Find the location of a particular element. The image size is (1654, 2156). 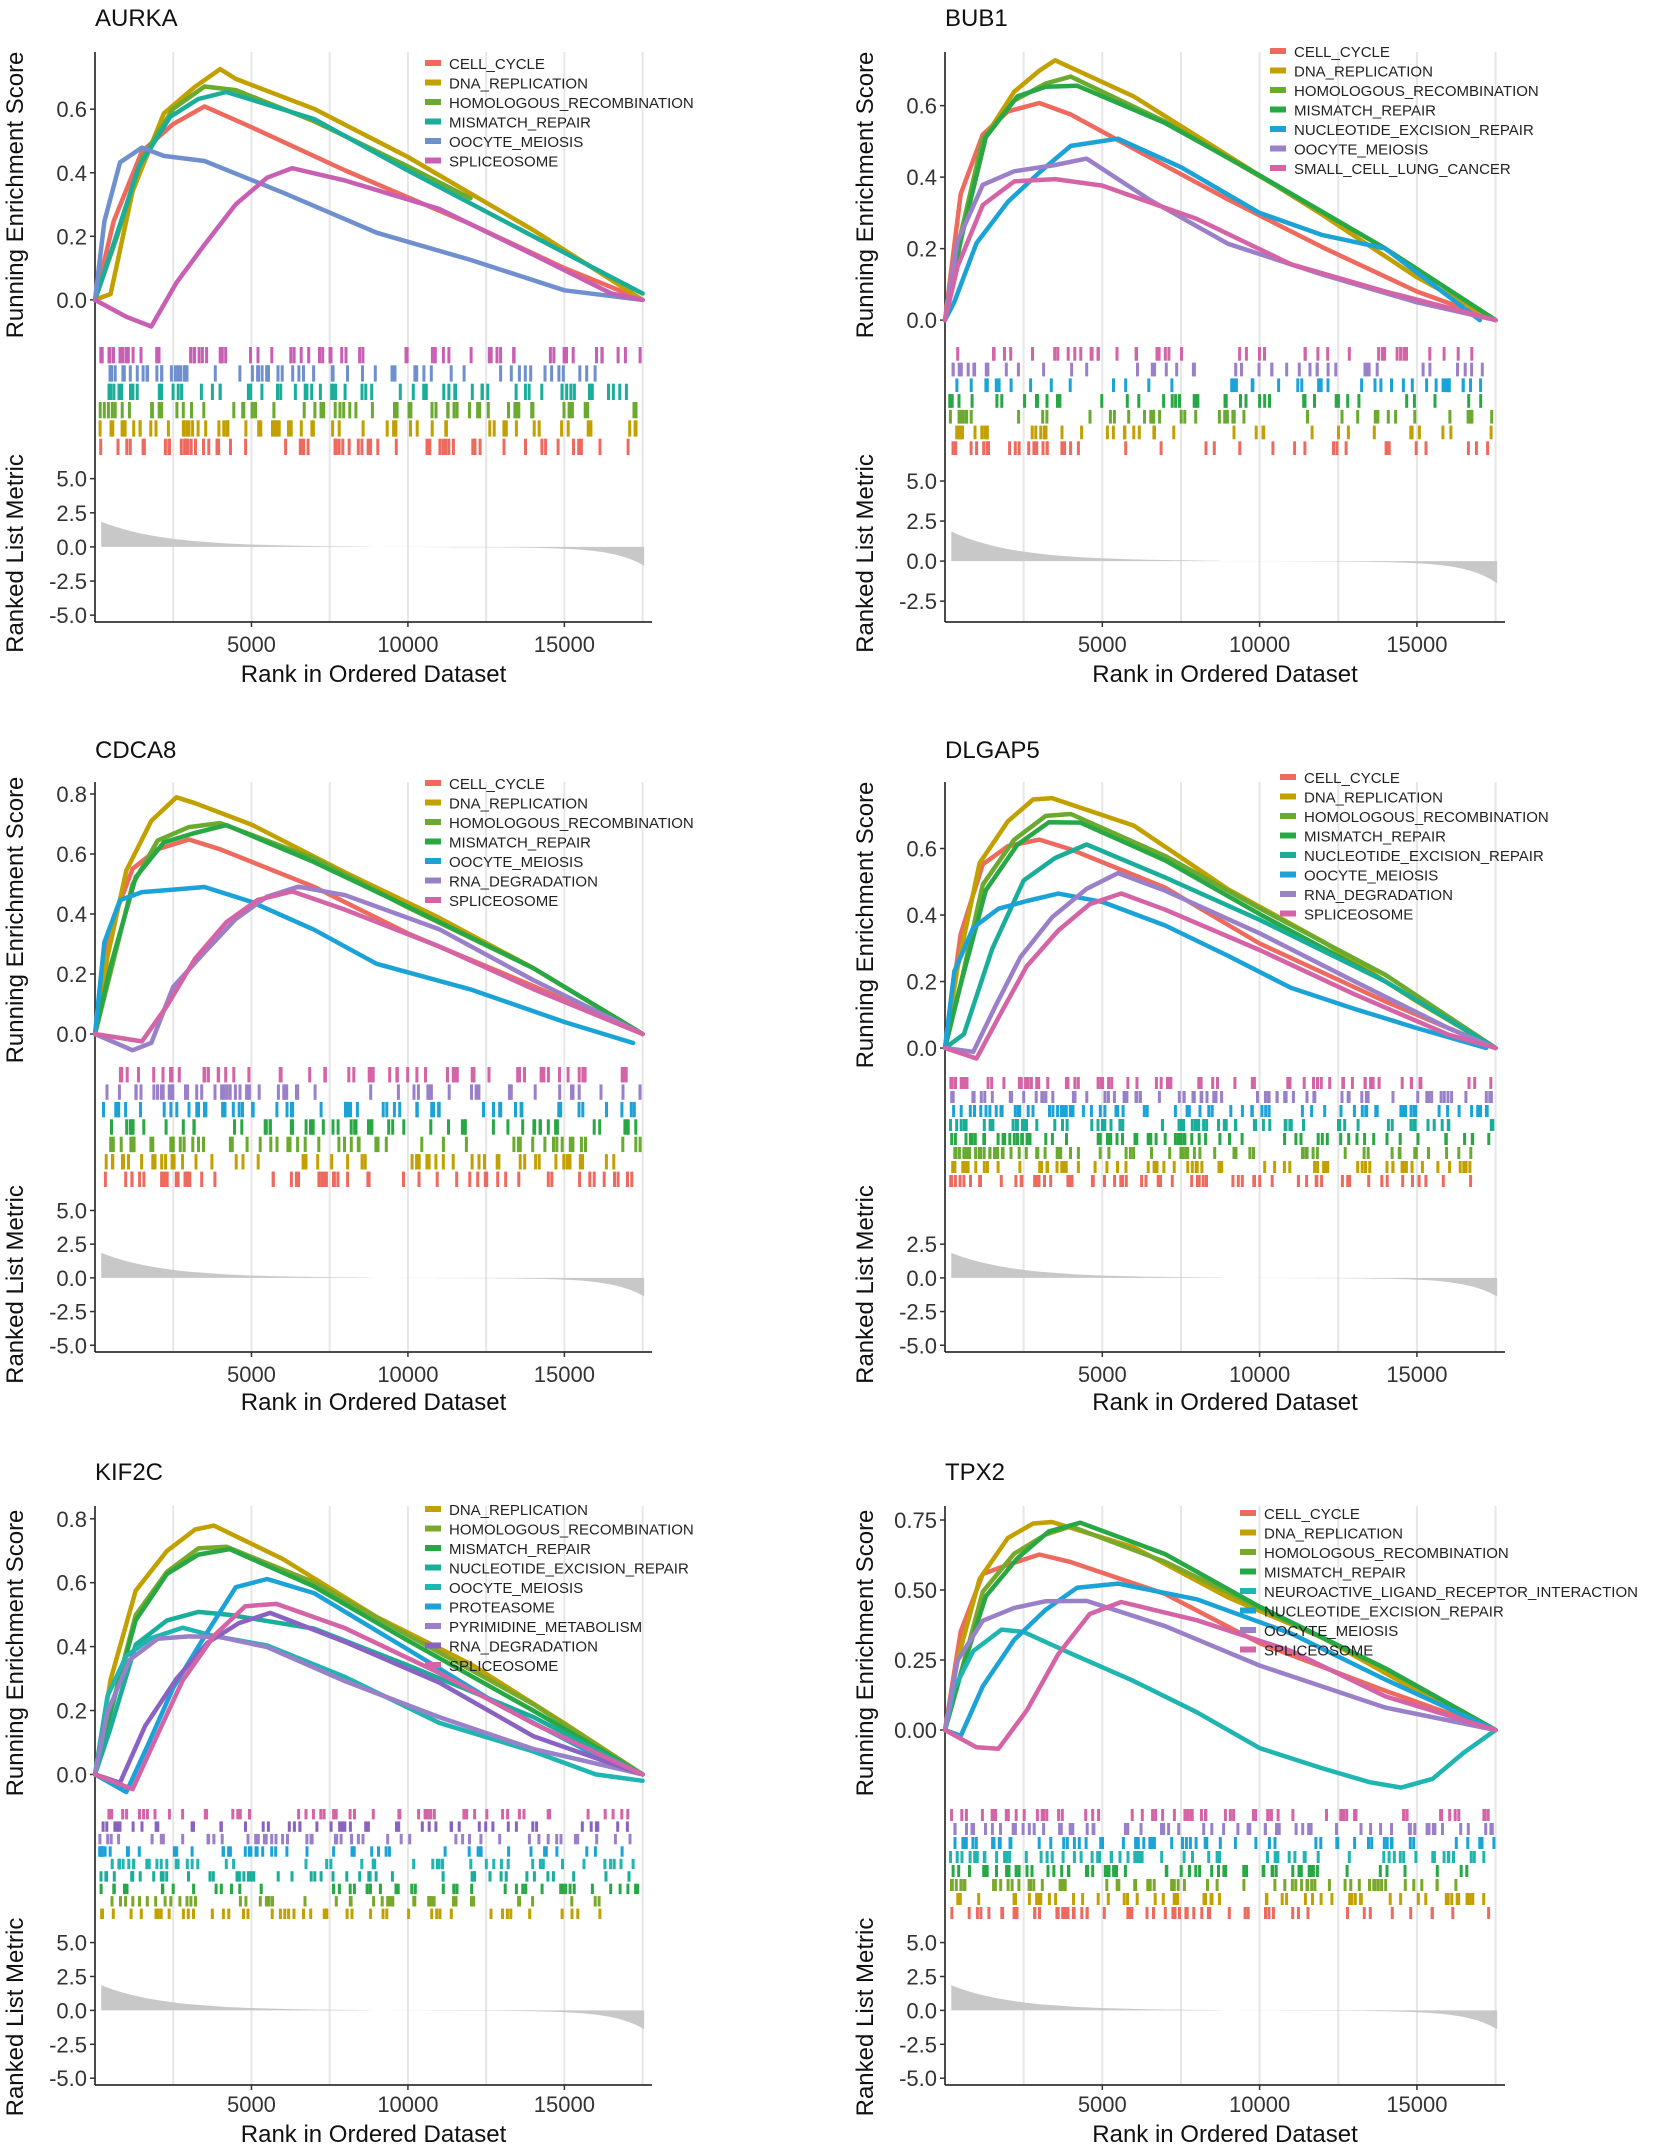

legend-label: MISMATCH_REPAIR is located at coordinates (520, 123).